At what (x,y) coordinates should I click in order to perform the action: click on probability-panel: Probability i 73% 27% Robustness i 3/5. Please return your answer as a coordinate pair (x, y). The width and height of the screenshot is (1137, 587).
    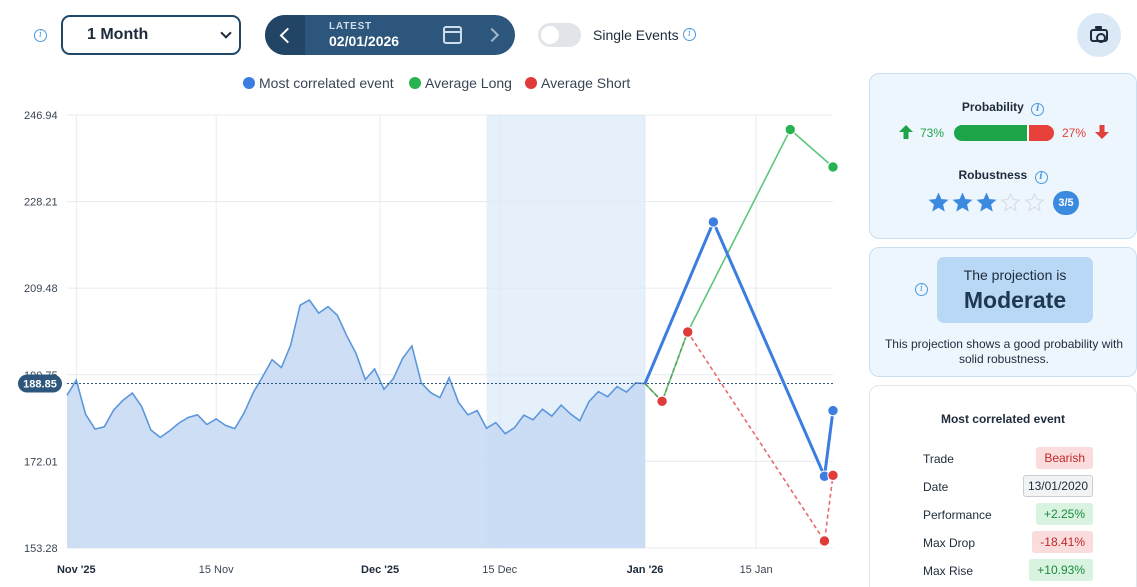
    Looking at the image, I should click on (1003, 156).